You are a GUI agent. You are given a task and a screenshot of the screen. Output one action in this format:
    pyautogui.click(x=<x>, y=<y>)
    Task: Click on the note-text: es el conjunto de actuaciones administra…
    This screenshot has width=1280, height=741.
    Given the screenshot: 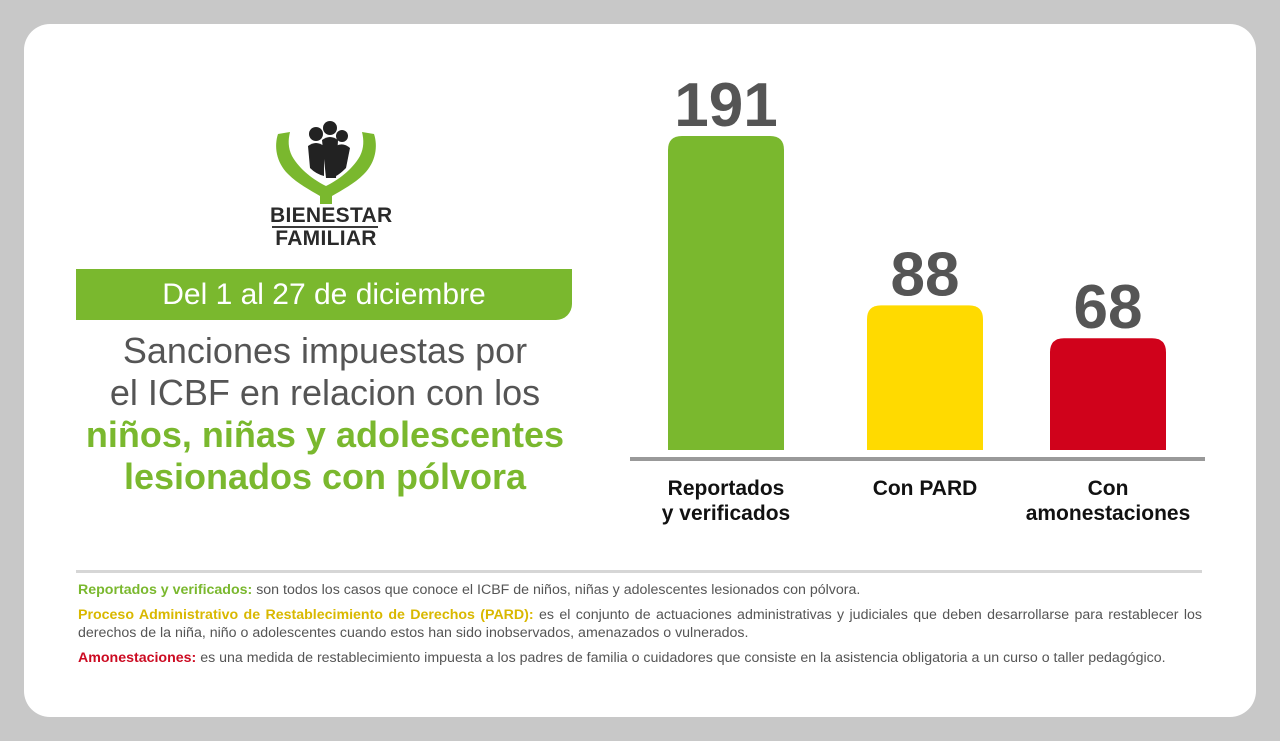 What is the action you would take?
    pyautogui.click(x=640, y=624)
    